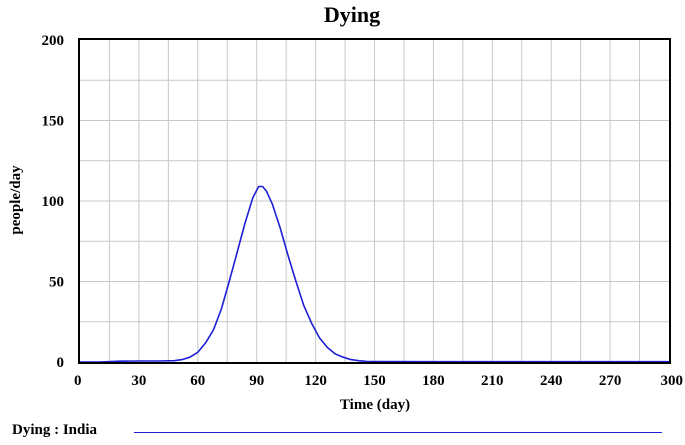 This screenshot has width=685, height=445. I want to click on legend-label: Dying : India, so click(55, 430).